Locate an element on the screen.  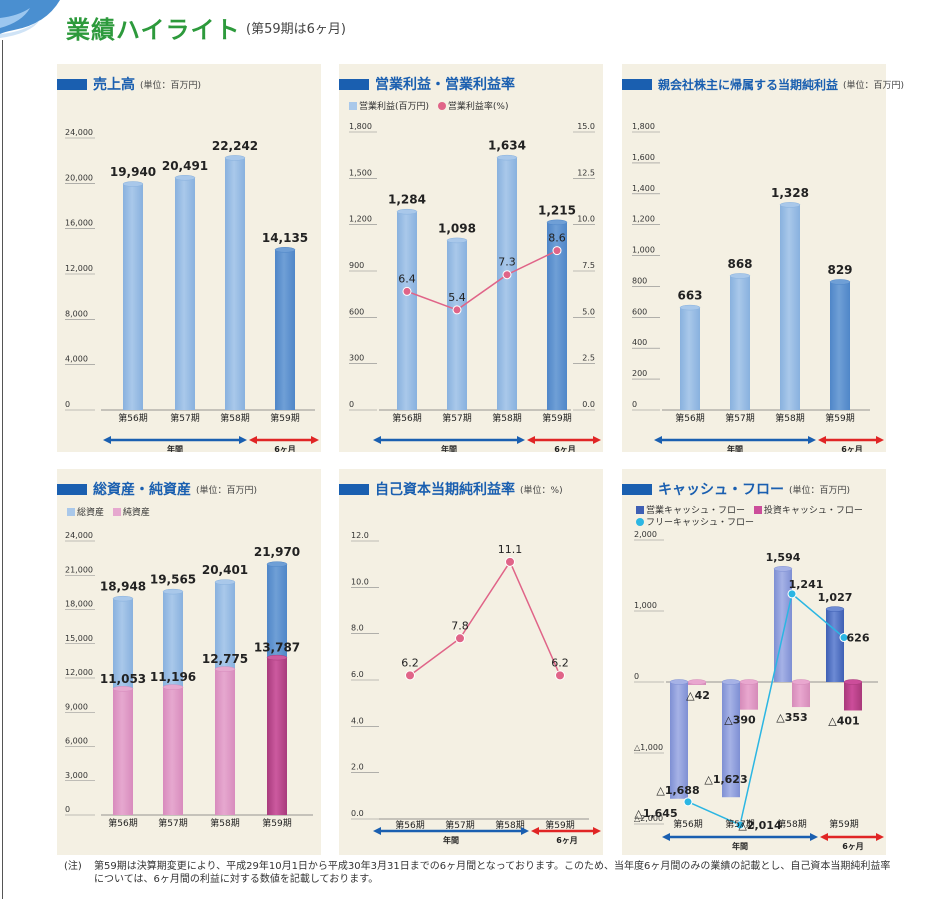
total-assets-value-label: 19,565 is located at coordinates (173, 580).